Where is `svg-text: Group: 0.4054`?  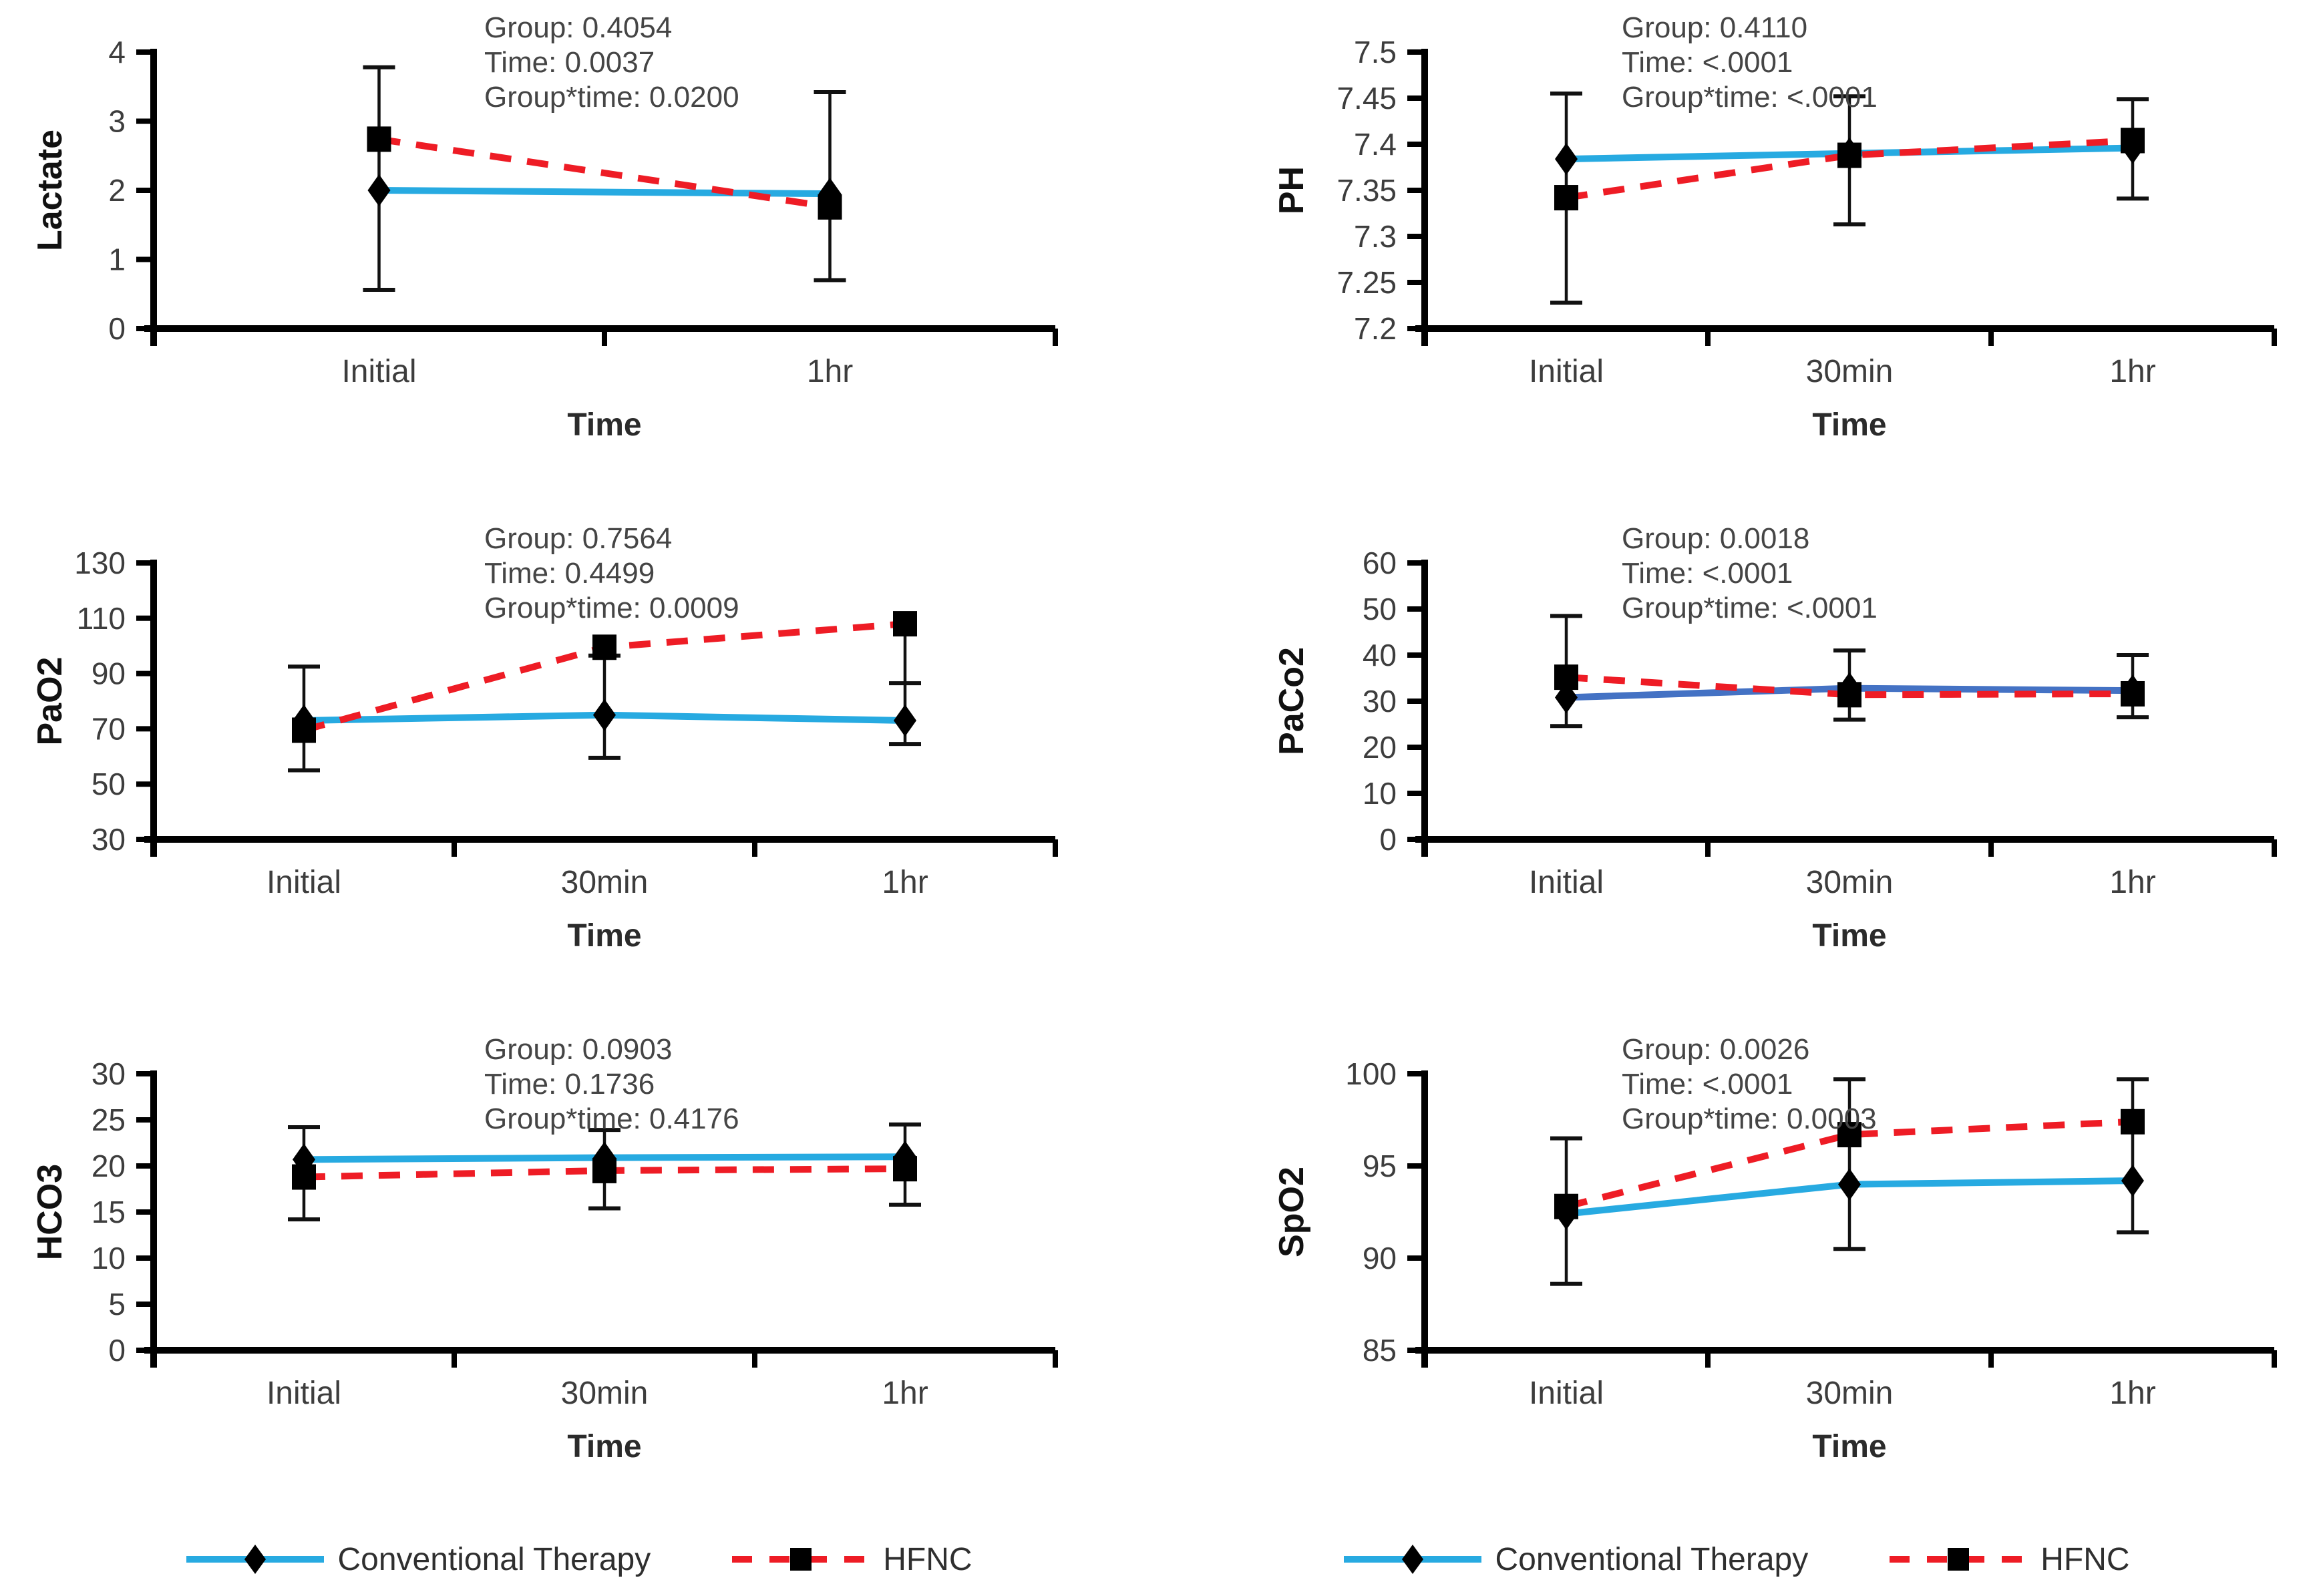
svg-text: Group: 0.4054 is located at coordinates (578, 28).